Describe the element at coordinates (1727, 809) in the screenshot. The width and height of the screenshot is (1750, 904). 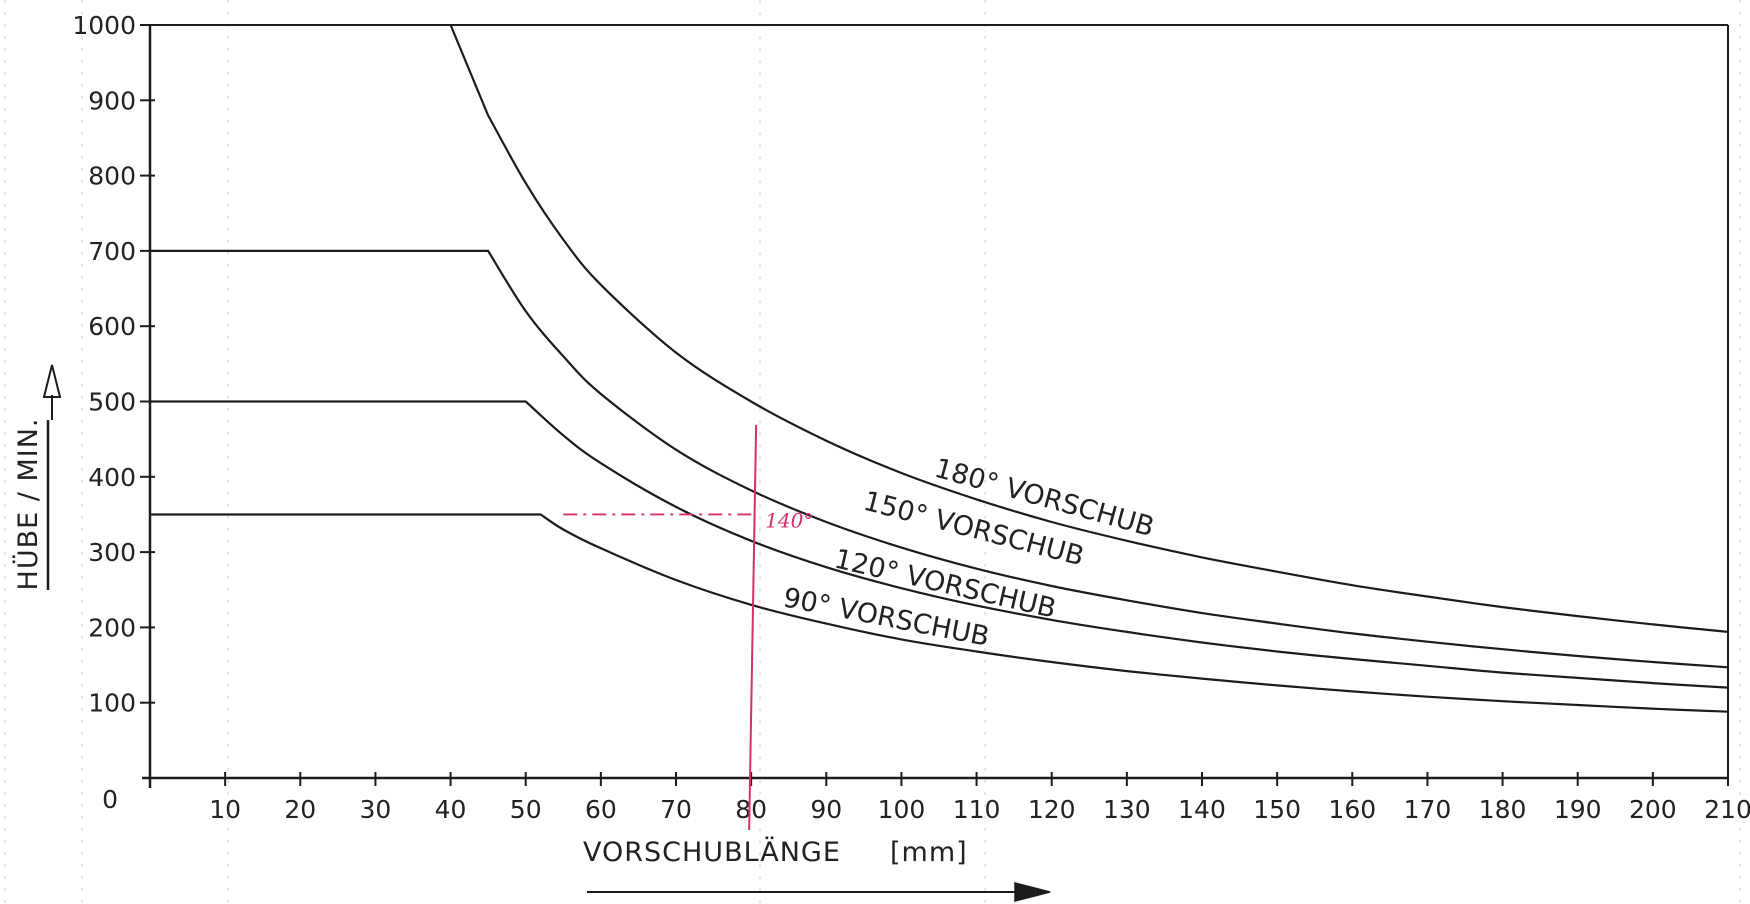
I see `x-tick-label: 210` at that location.